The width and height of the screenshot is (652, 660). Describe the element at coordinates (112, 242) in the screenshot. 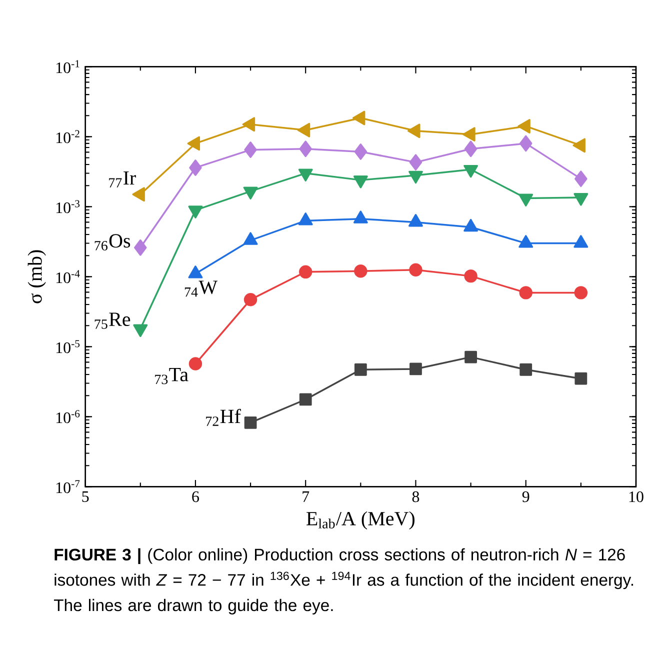

I see `series-label: $_{76}$Os` at that location.